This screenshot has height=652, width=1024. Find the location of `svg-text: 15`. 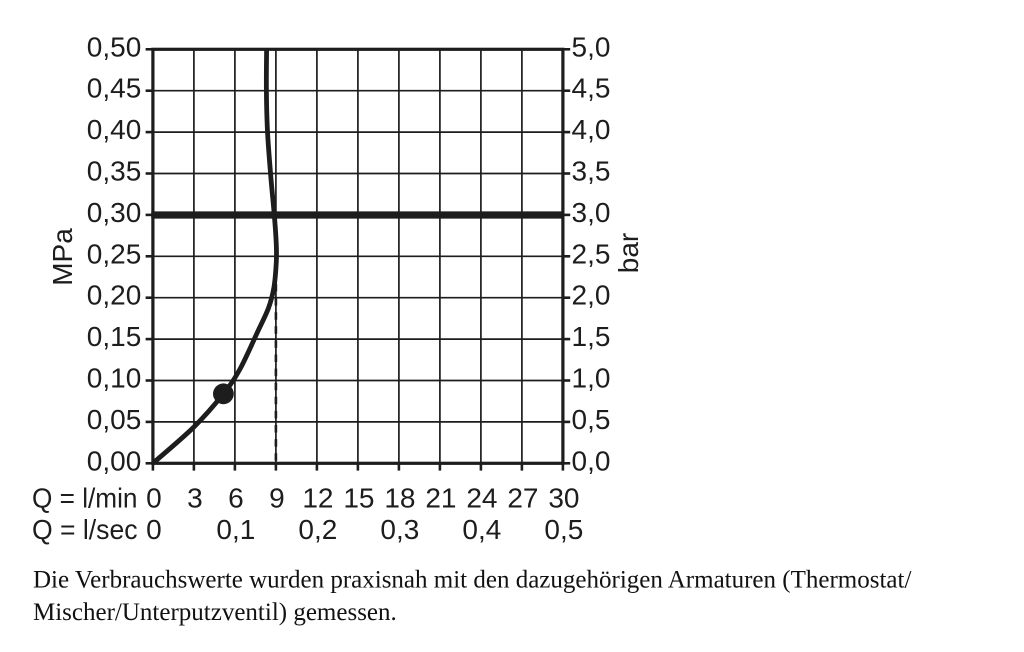

svg-text: 15 is located at coordinates (358, 498).